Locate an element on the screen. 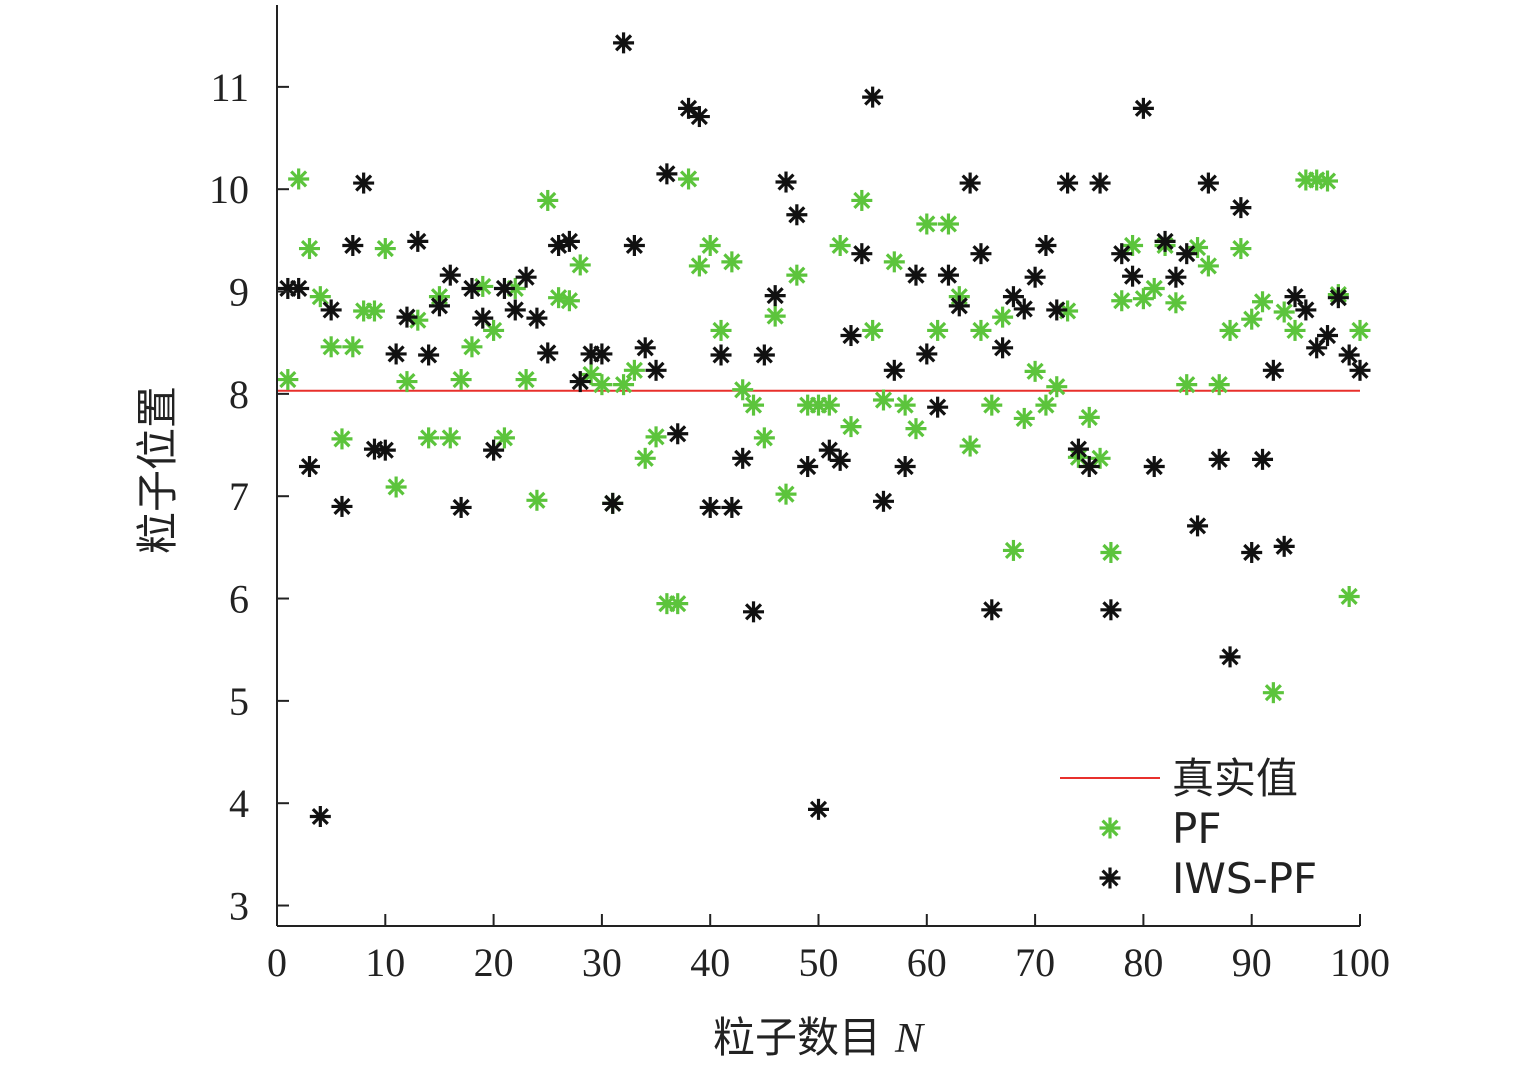 This screenshot has width=1535, height=1071. x-axis-title-text: 粒子数目 is located at coordinates (797, 1037).